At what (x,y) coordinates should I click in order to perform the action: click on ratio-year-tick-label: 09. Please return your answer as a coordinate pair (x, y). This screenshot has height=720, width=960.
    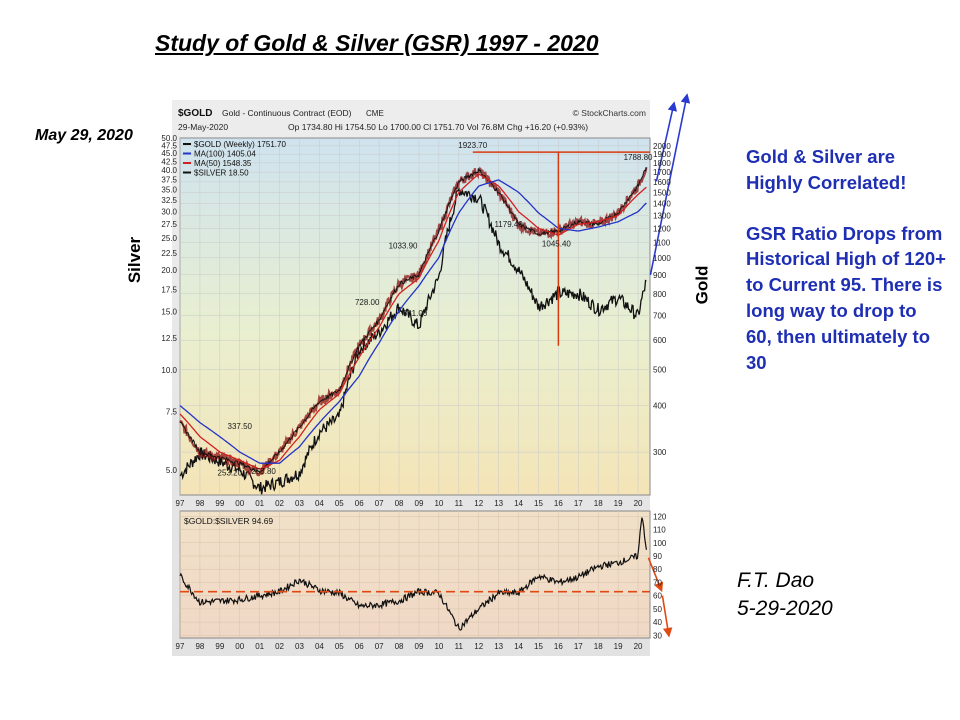
    Looking at the image, I should click on (419, 646).